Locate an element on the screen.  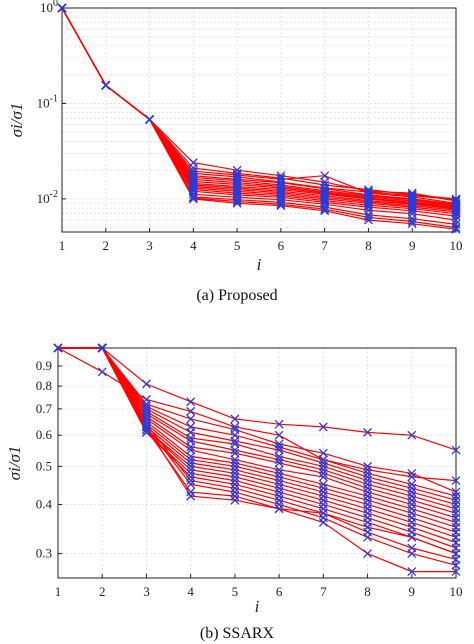
x-tick-label: 3 is located at coordinates (149, 245).